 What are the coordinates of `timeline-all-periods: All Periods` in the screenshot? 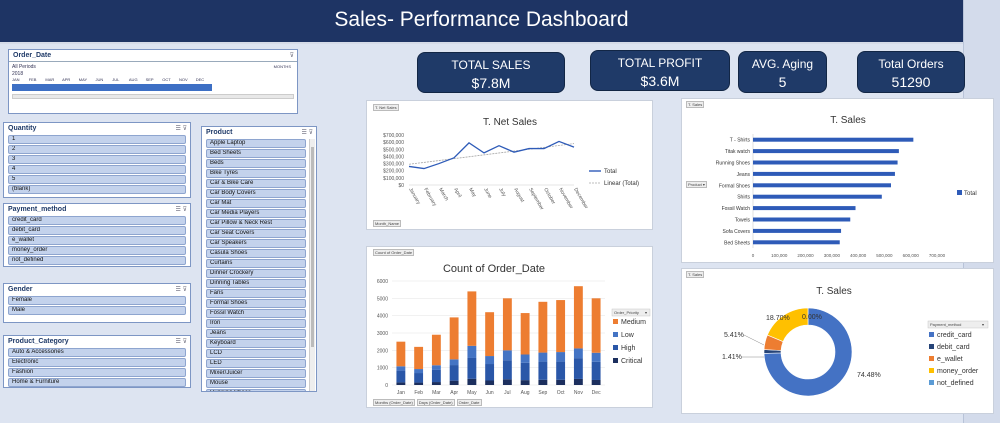 It's located at (24, 67).